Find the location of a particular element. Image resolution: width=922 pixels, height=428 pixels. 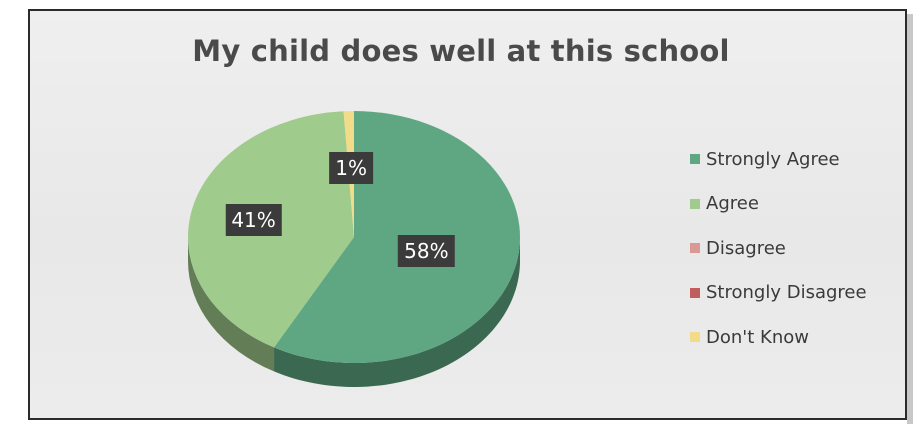

legend-label: Strongly Disagree is located at coordinates (786, 292).